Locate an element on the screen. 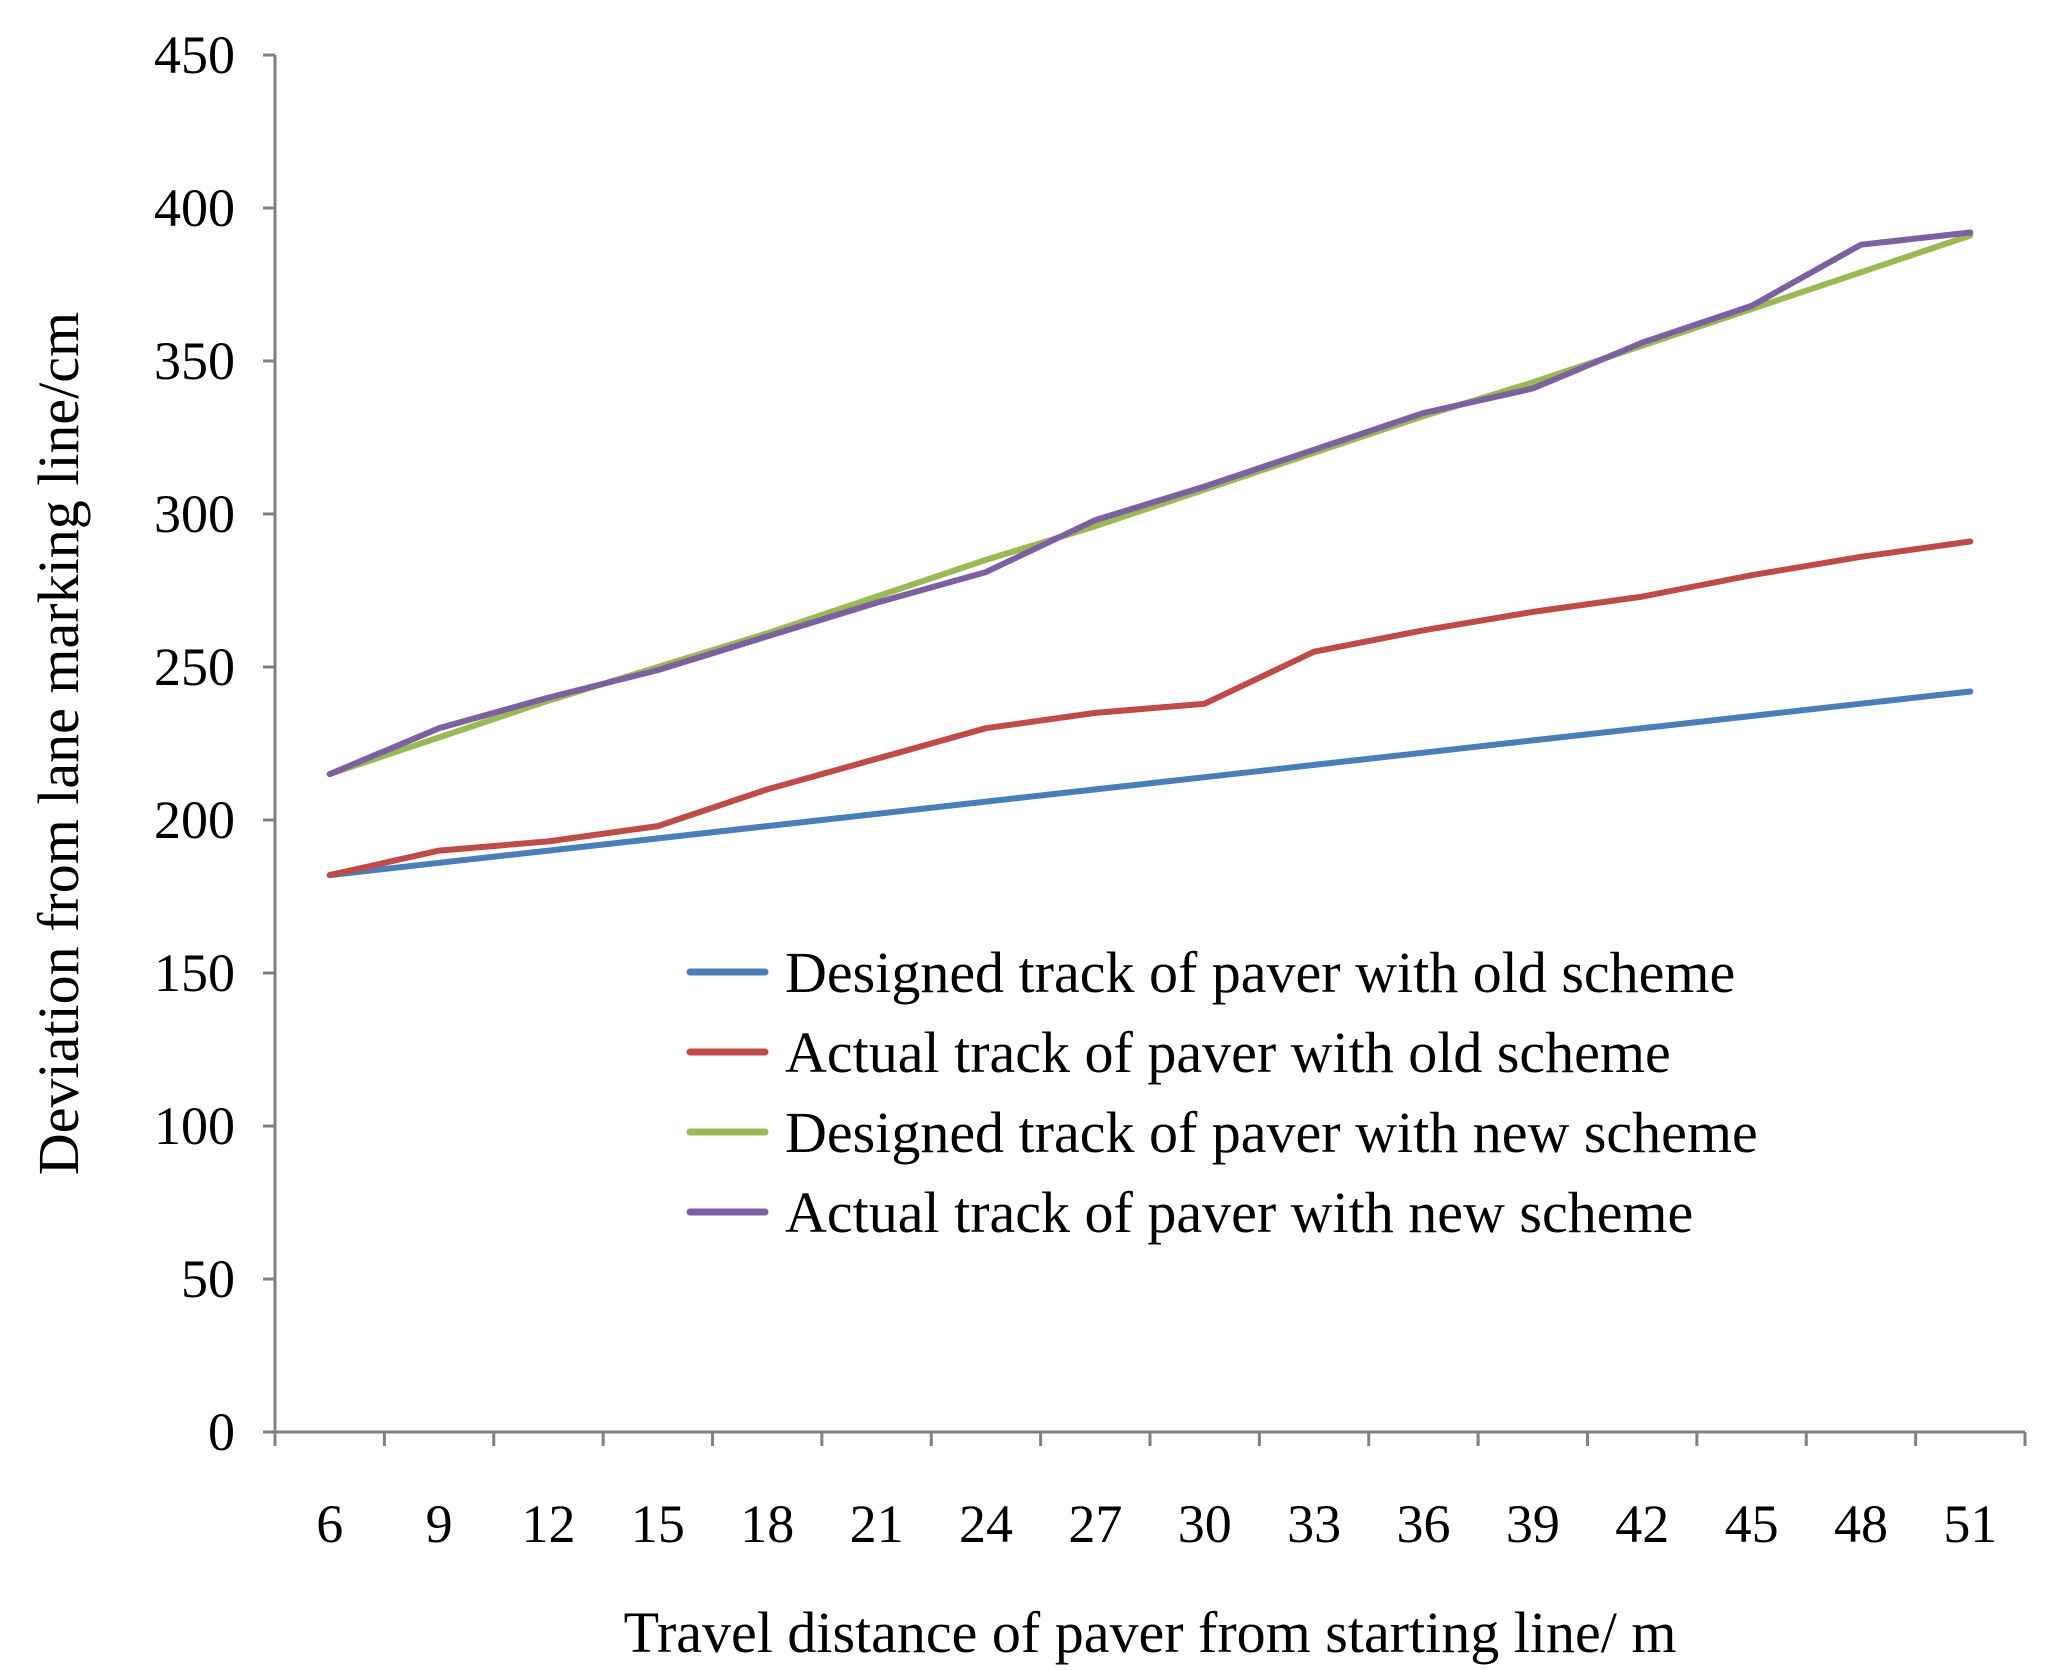 This screenshot has width=2060, height=1670. x-tick-label: 51 is located at coordinates (1970, 1524).